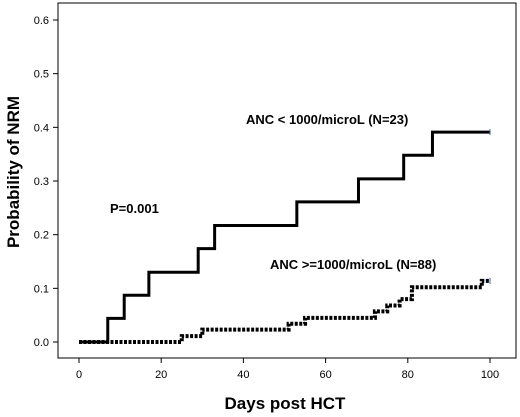 The width and height of the screenshot is (520, 417). I want to click on x-tick-label: 20, so click(161, 375).